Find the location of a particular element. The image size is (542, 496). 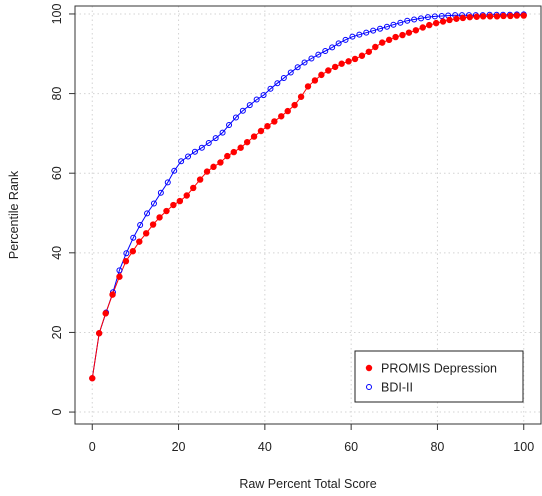

legend-box is located at coordinates (439, 376).